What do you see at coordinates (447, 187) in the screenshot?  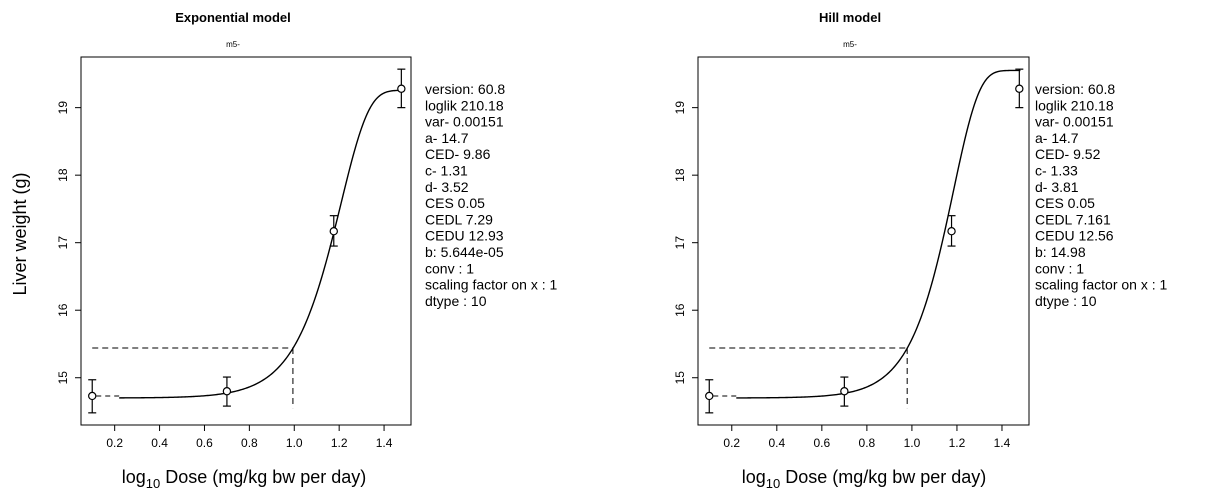 I see `parameter-line: d- 3.52` at bounding box center [447, 187].